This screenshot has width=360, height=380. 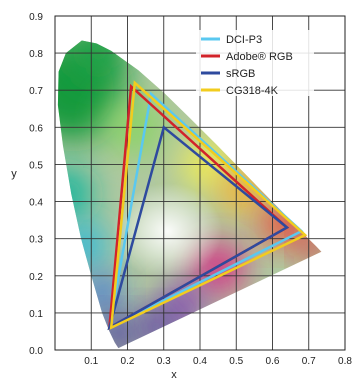 I want to click on white-point-glow, so click(x=167, y=231).